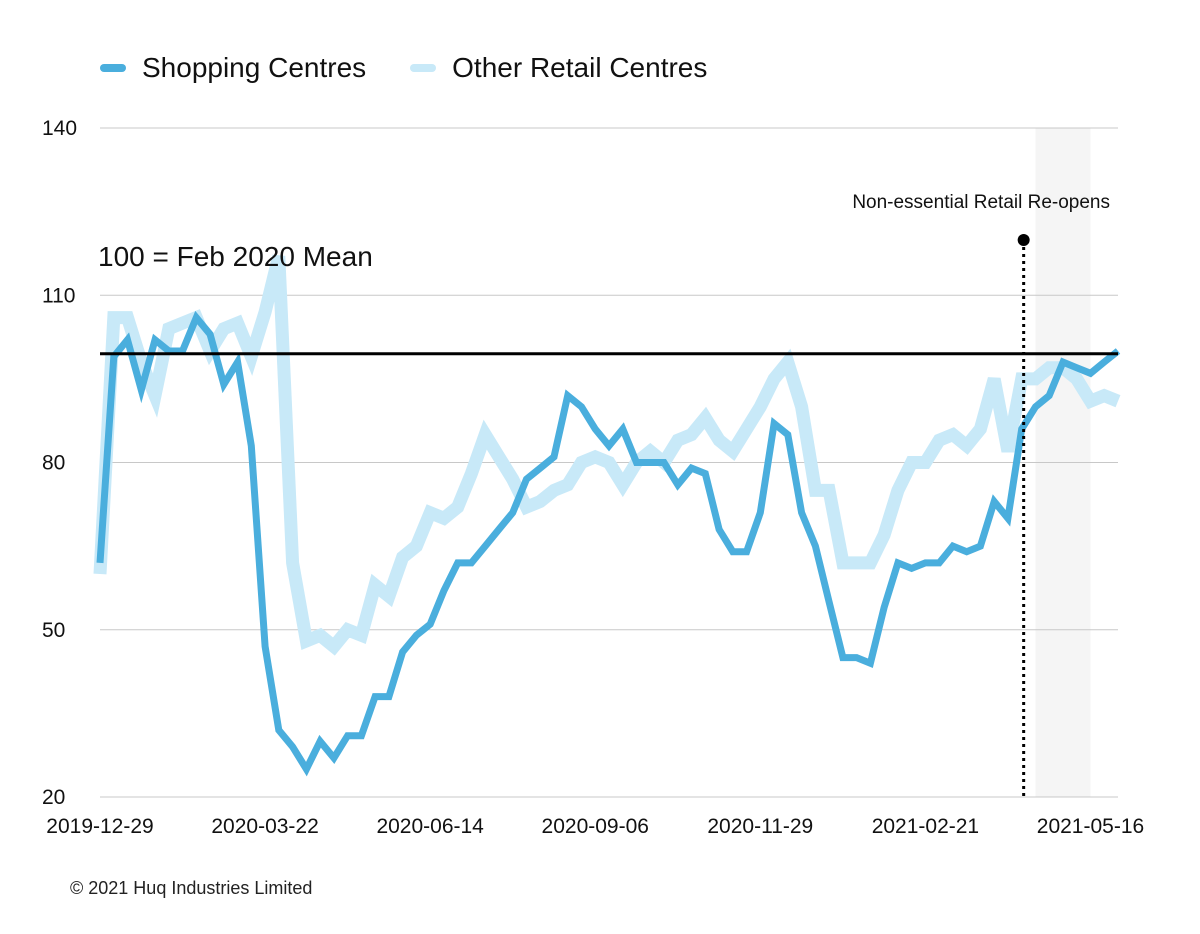  What do you see at coordinates (53, 463) in the screenshot?
I see `y-tick-label-80: 80` at bounding box center [53, 463].